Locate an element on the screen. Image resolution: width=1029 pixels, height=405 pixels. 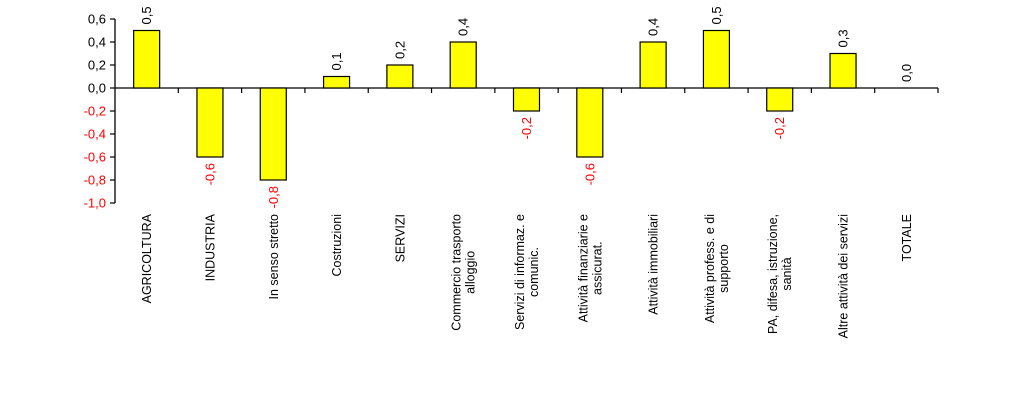
x-tick-label-line: assicurat. is located at coordinates (597, 268).